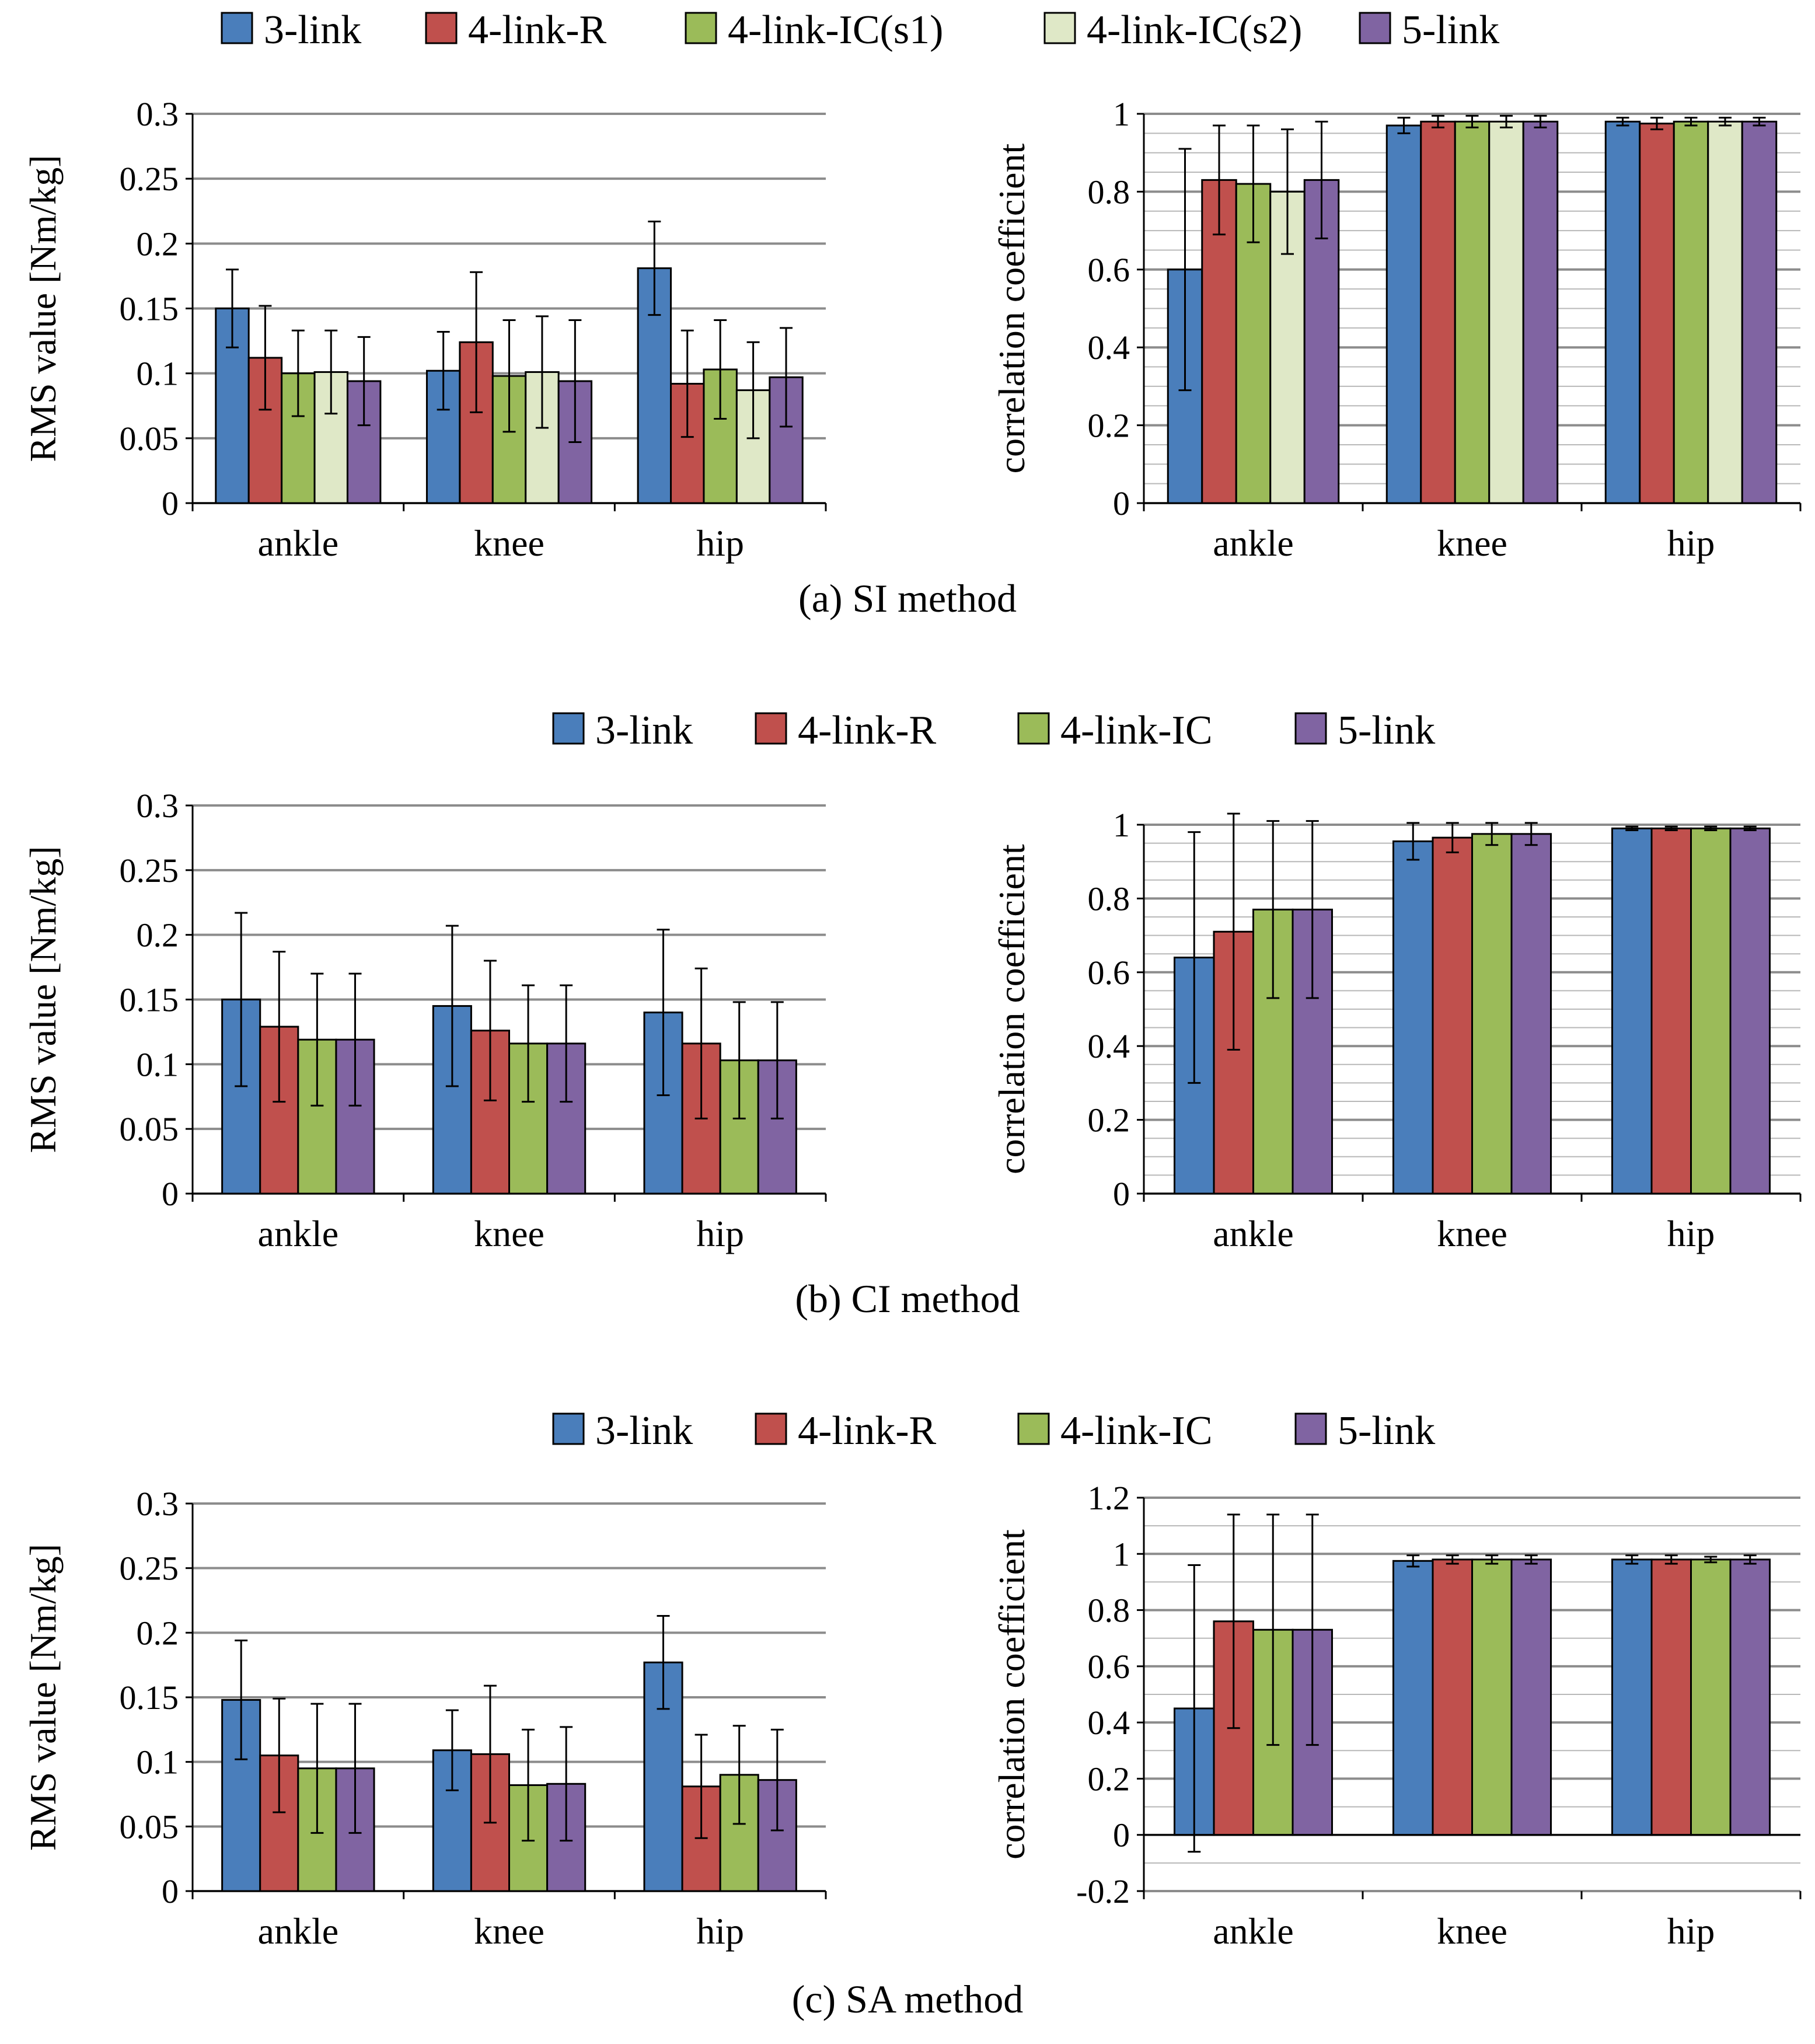 The image size is (1815, 2044). What do you see at coordinates (1506, 312) in the screenshot?
I see `bar-4-link-IC(s2)-knee` at bounding box center [1506, 312].